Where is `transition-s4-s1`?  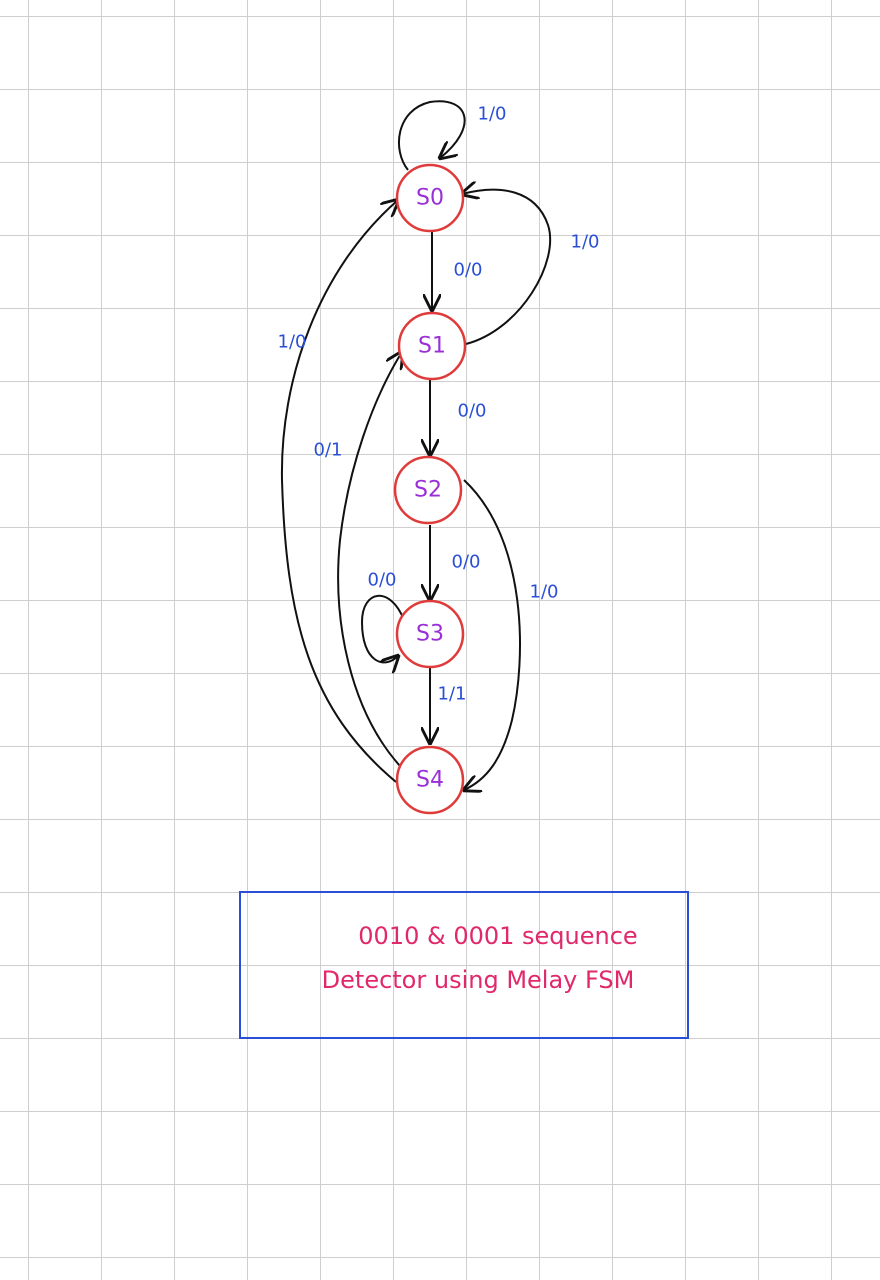
transition-s4-s1 is located at coordinates (369, 559).